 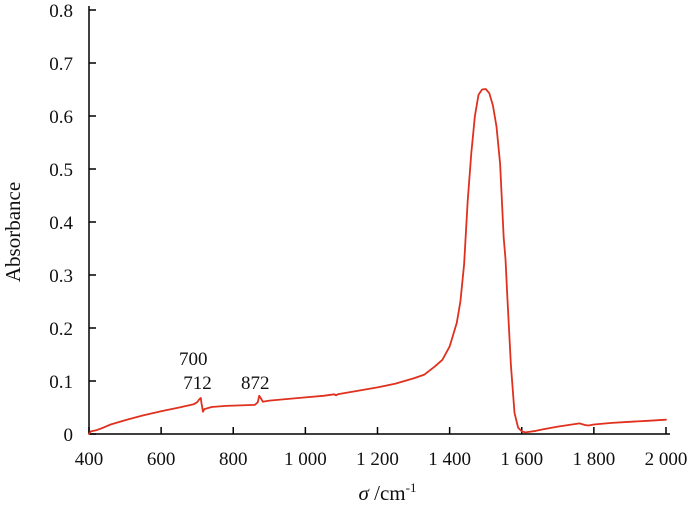 I want to click on peak-annotation: 872, so click(x=255, y=383).